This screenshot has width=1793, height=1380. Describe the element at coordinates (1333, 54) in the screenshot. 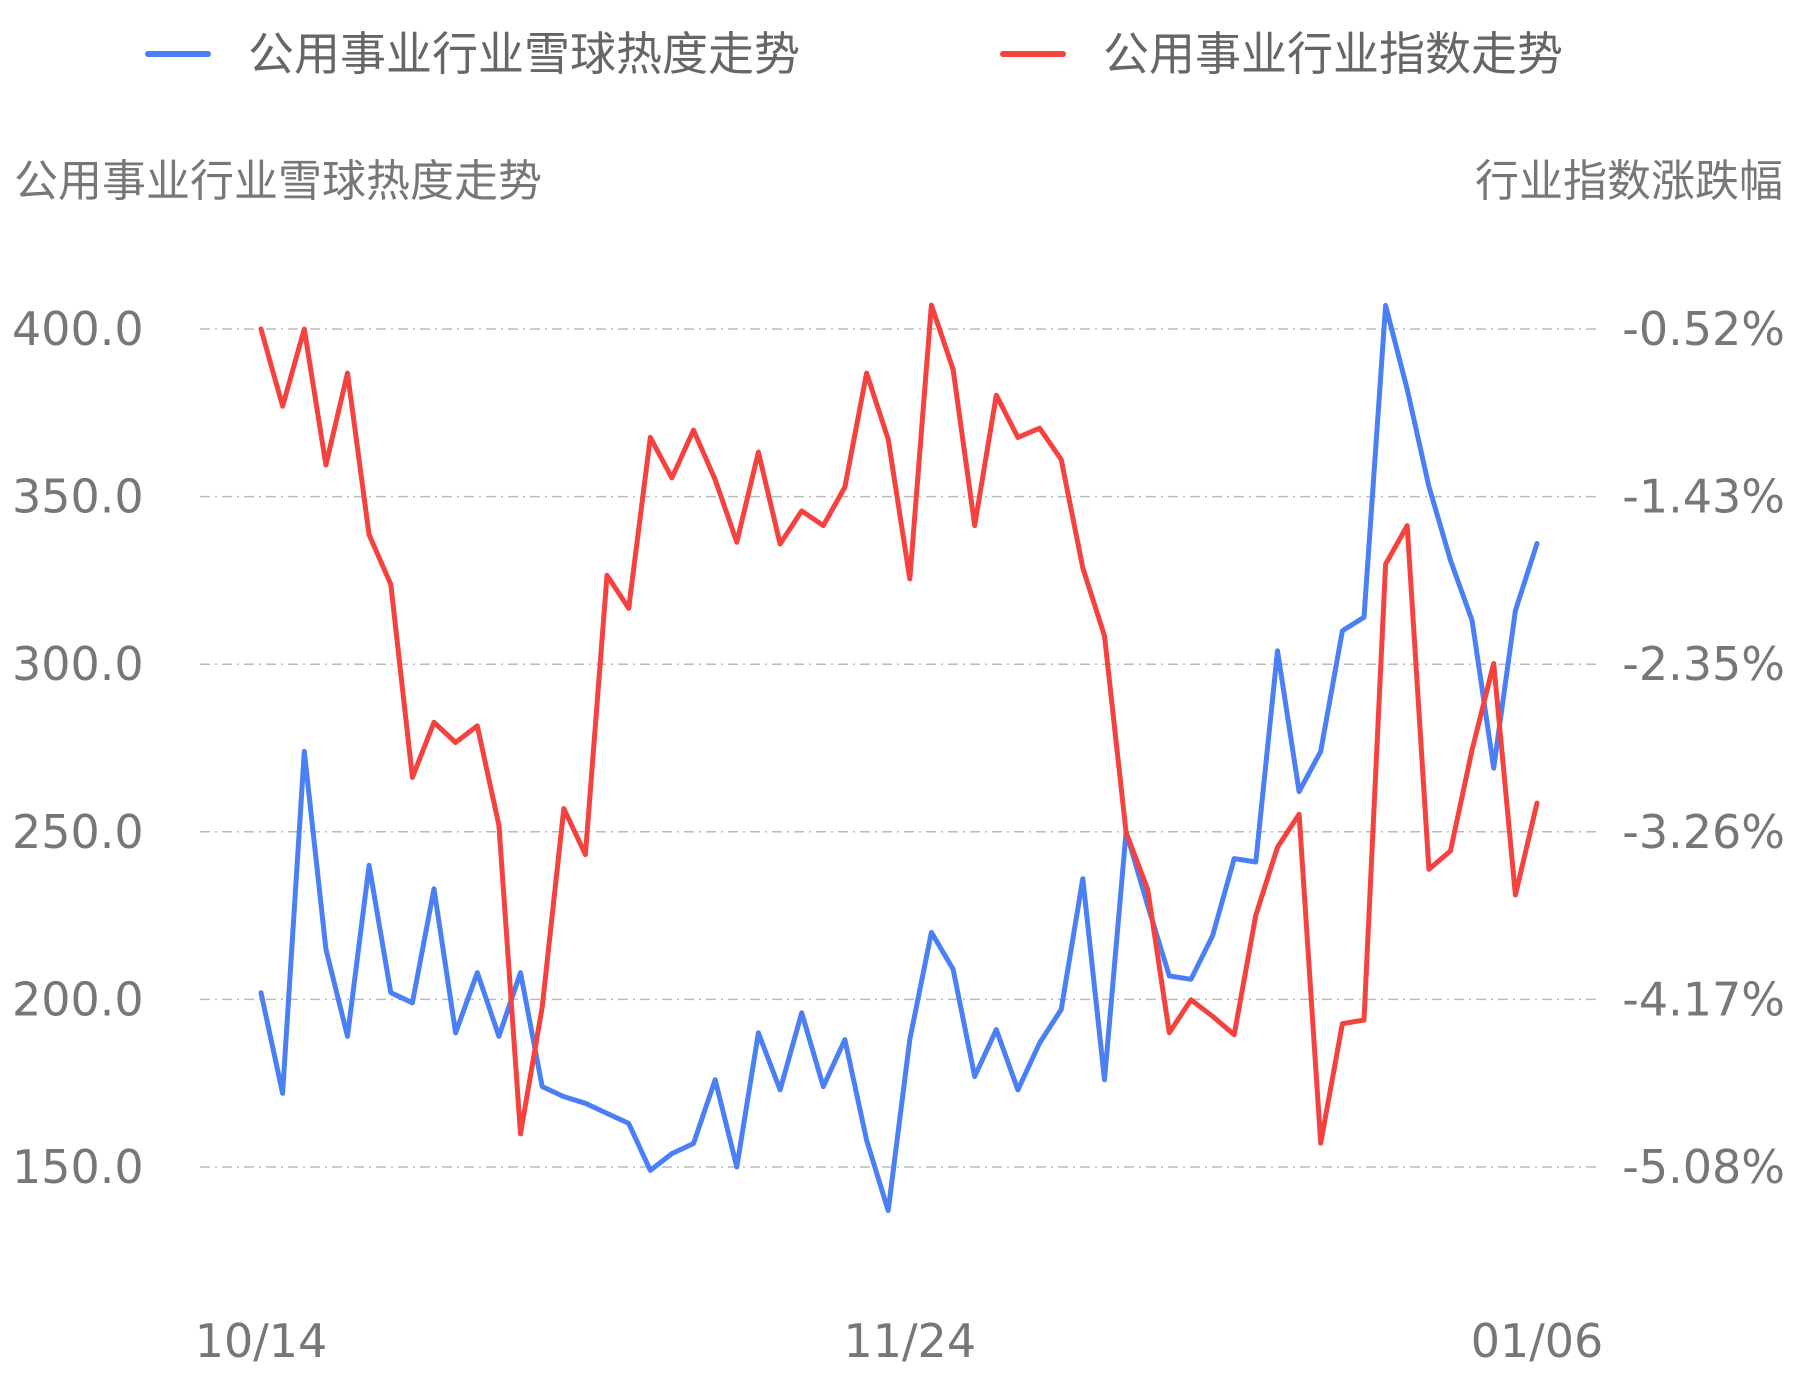

I see `legend-label-index: 公用事业行业指数走势` at that location.